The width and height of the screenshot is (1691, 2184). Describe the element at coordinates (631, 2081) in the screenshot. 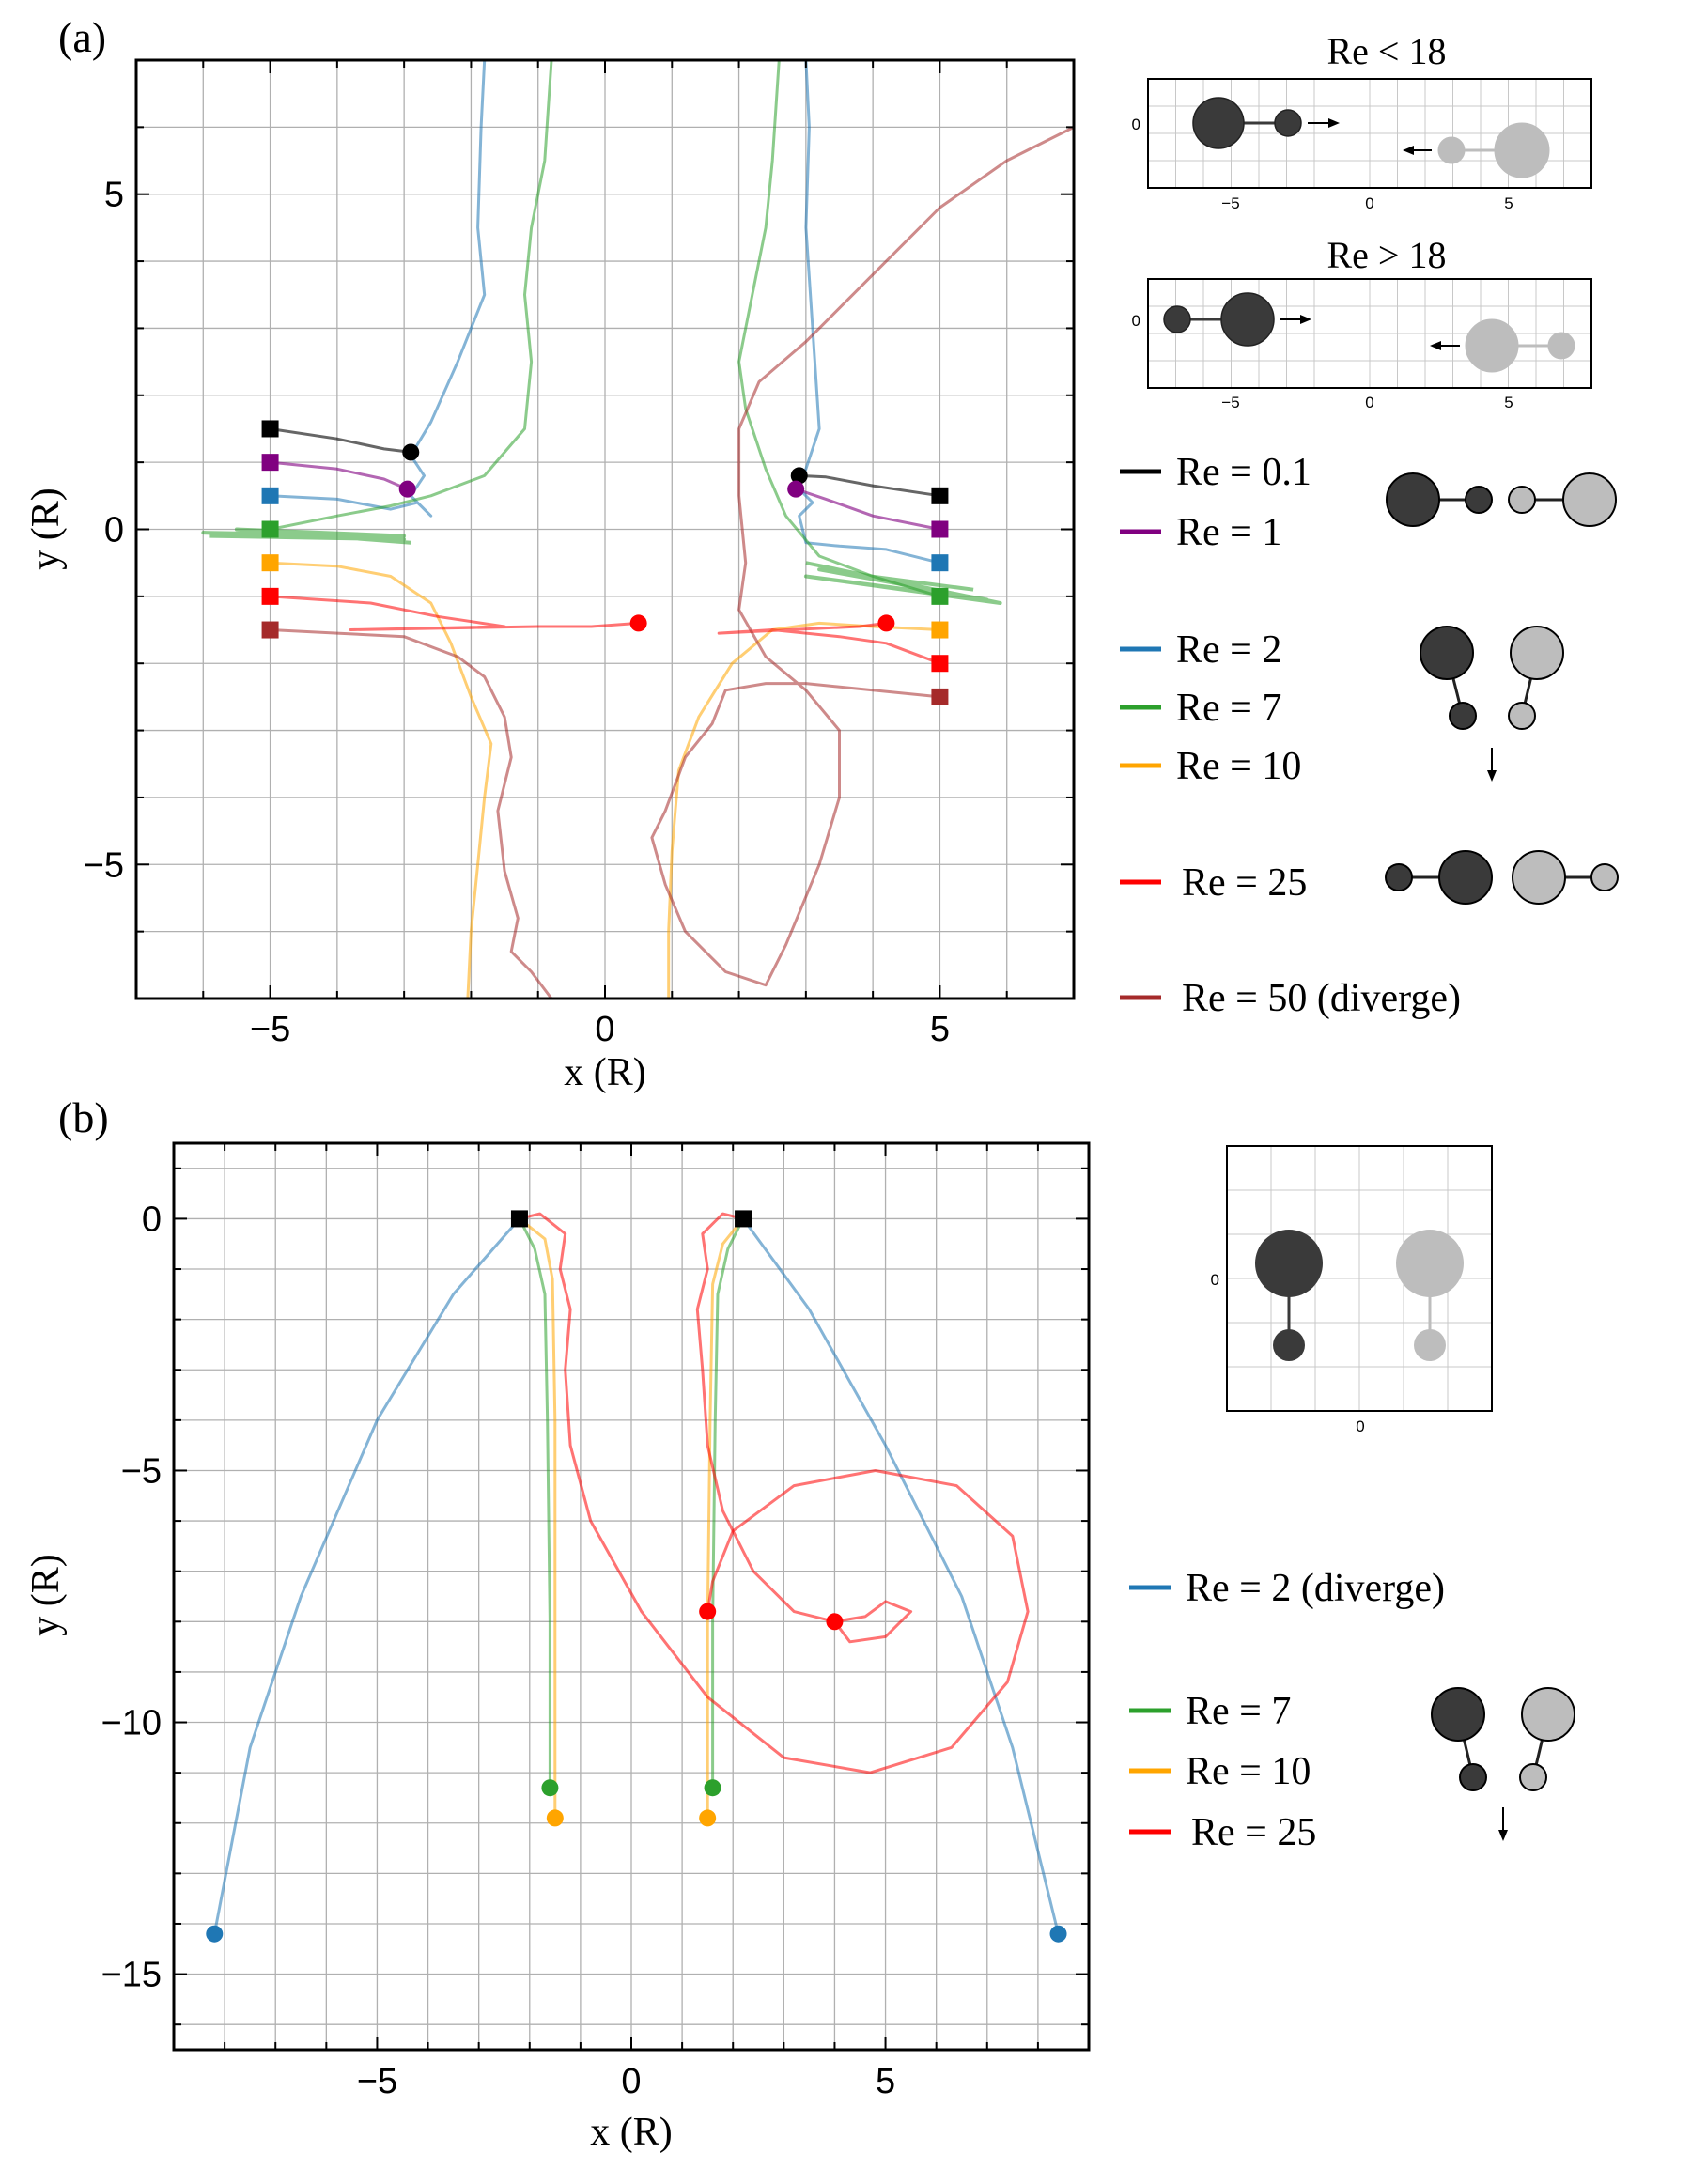

I see `x-tick-label: 0` at that location.